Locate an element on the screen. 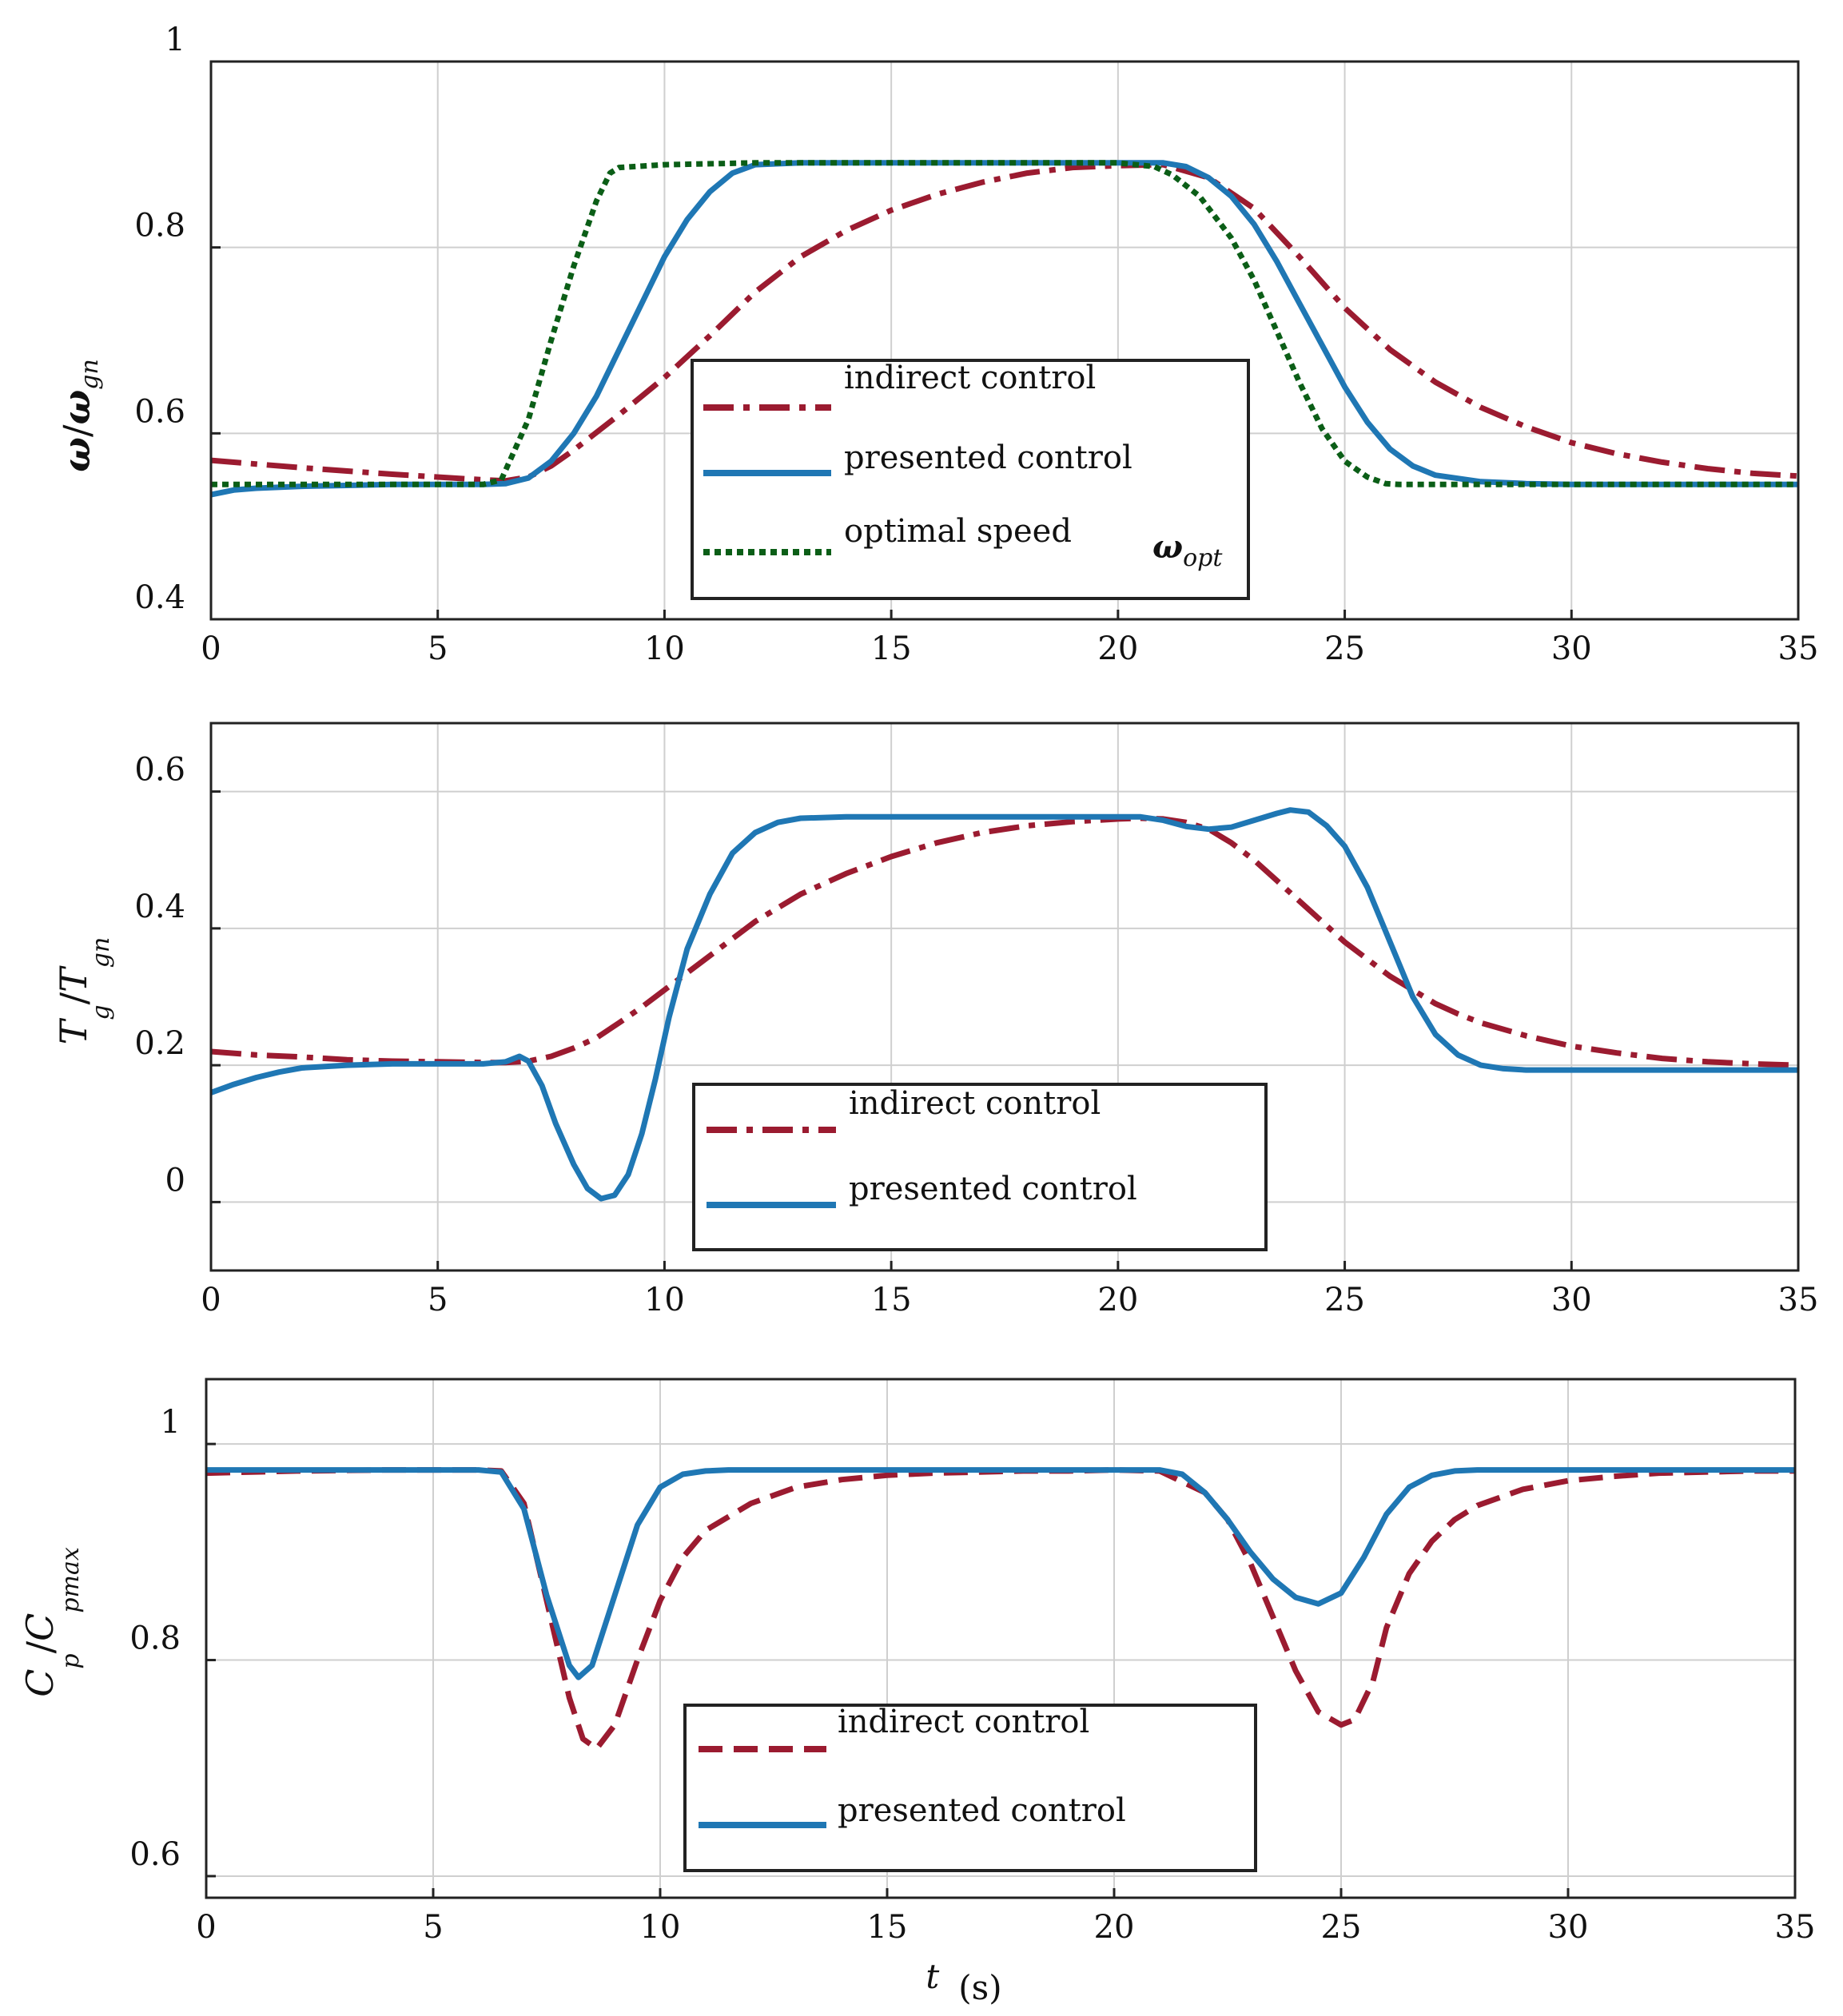 This screenshot has width=1843, height=2016. cp-ylabel-a-sub: p is located at coordinates (71, 1661).